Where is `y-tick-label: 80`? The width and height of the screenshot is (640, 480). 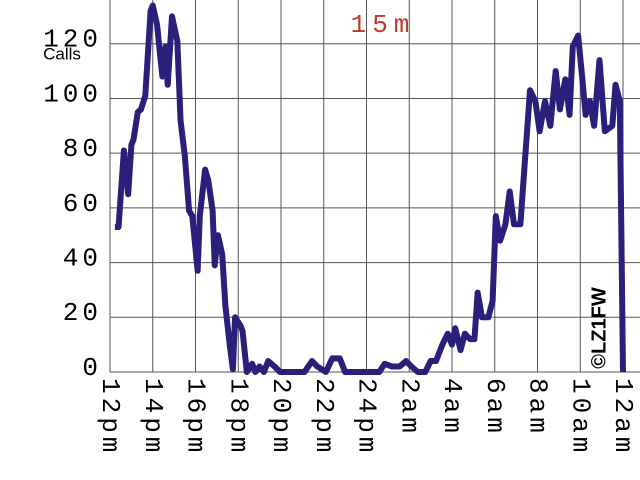
y-tick-label: 80 is located at coordinates (82, 149).